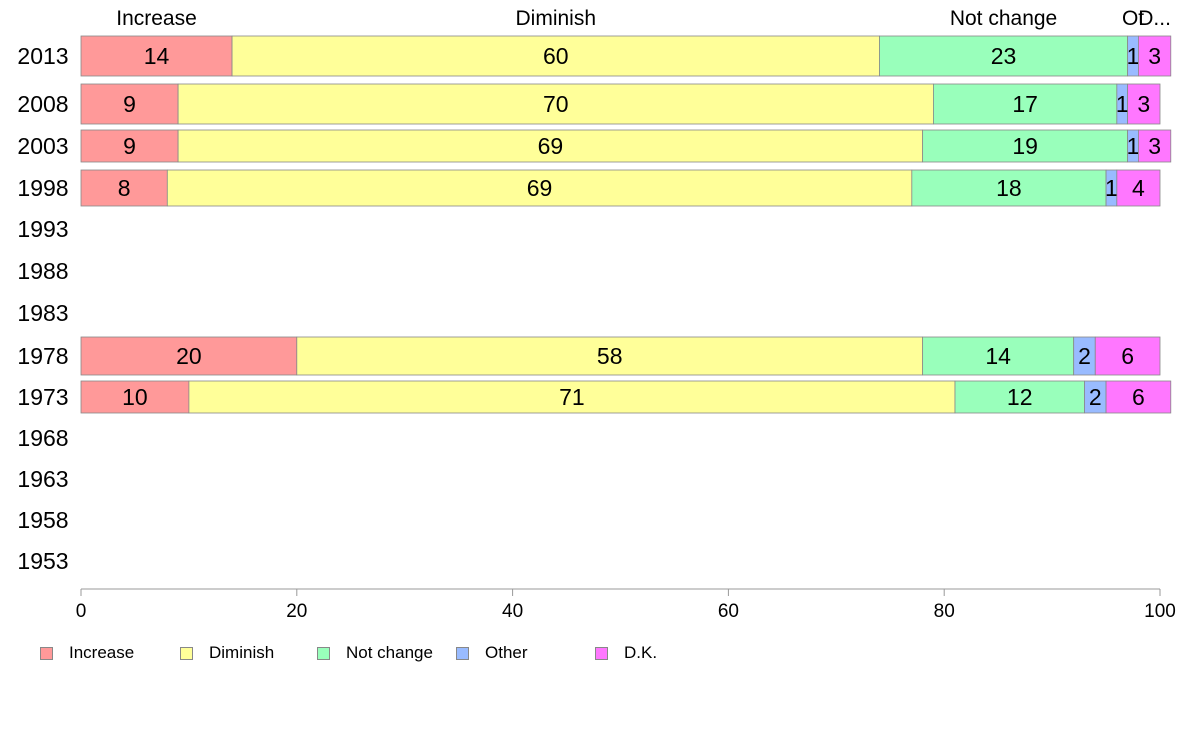 This screenshot has height=736, width=1188. What do you see at coordinates (42, 356) in the screenshot?
I see `y-tick-label: 1978` at bounding box center [42, 356].